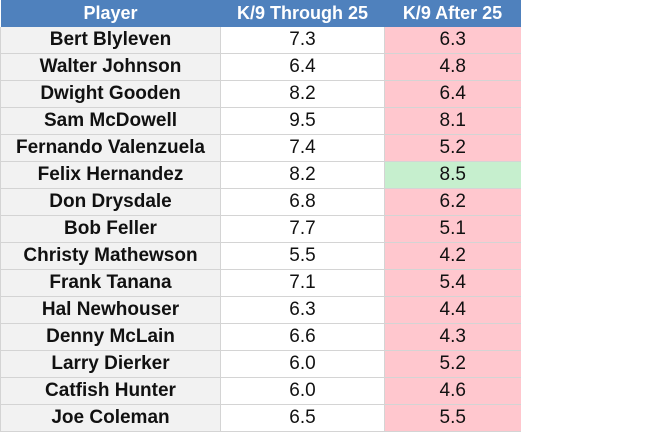 This screenshot has width=650, height=433. I want to click on k9-through-25-cell: 6.3, so click(302, 310).